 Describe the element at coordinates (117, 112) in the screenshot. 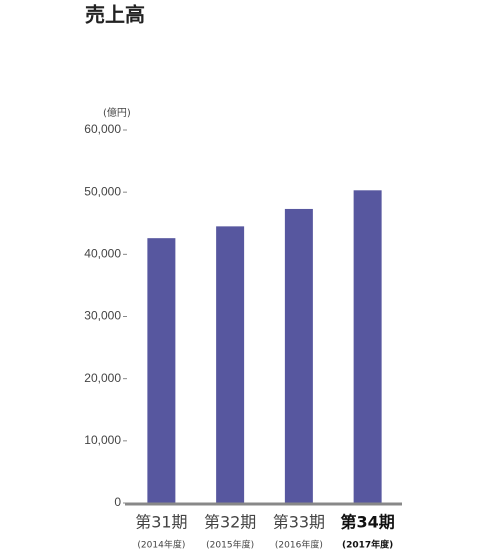

I see `y-unit: (億円)` at that location.